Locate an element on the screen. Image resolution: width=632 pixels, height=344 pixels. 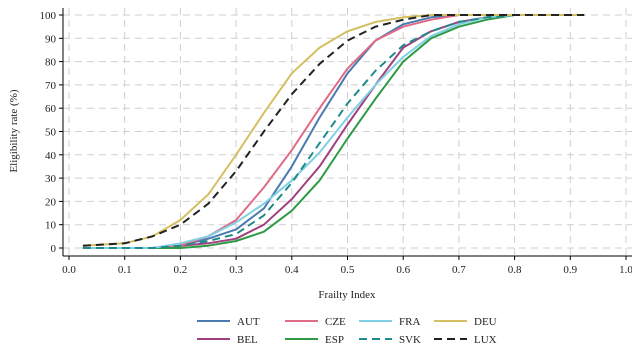
x-tick-label: 0.7 is located at coordinates (459, 270).